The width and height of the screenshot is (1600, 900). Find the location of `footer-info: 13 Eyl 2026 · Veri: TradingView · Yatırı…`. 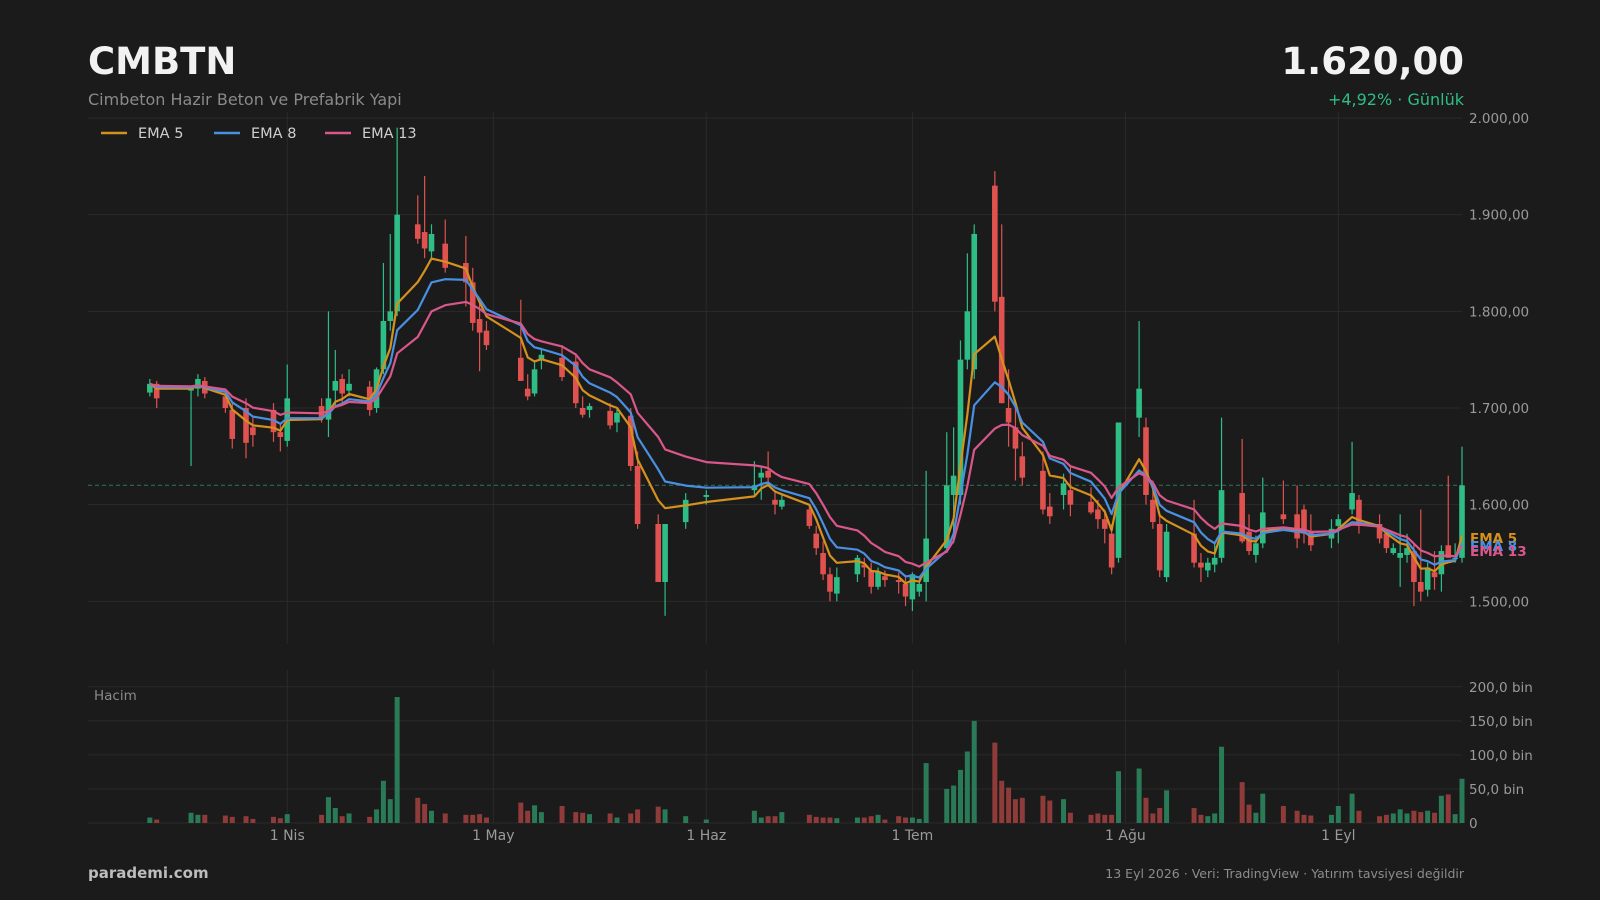

footer-info: 13 Eyl 2026 · Veri: TradingView · Yatırı… is located at coordinates (1284, 873).